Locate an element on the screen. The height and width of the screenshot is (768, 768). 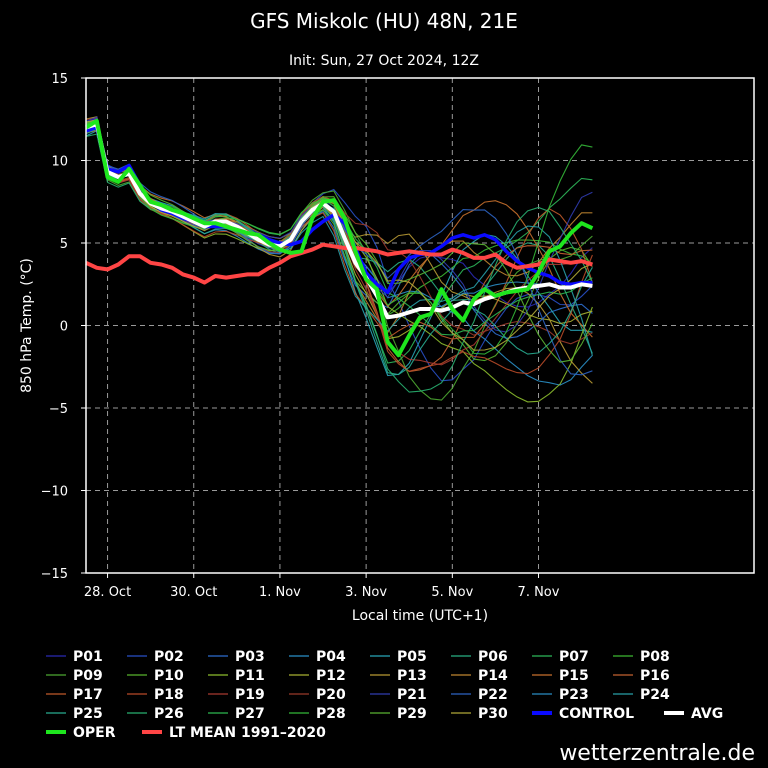
x-tick-label: 5. Nov is located at coordinates (452, 592).